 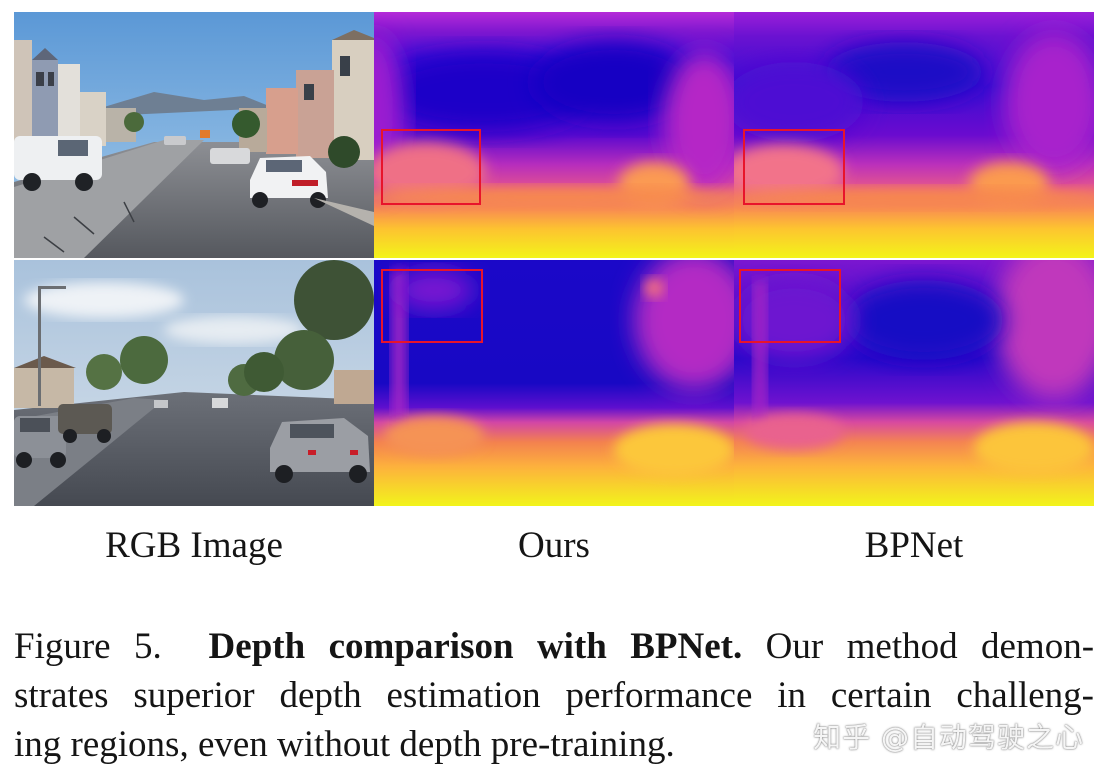 I want to click on column-label-rgb: RGB Image, so click(x=194, y=545).